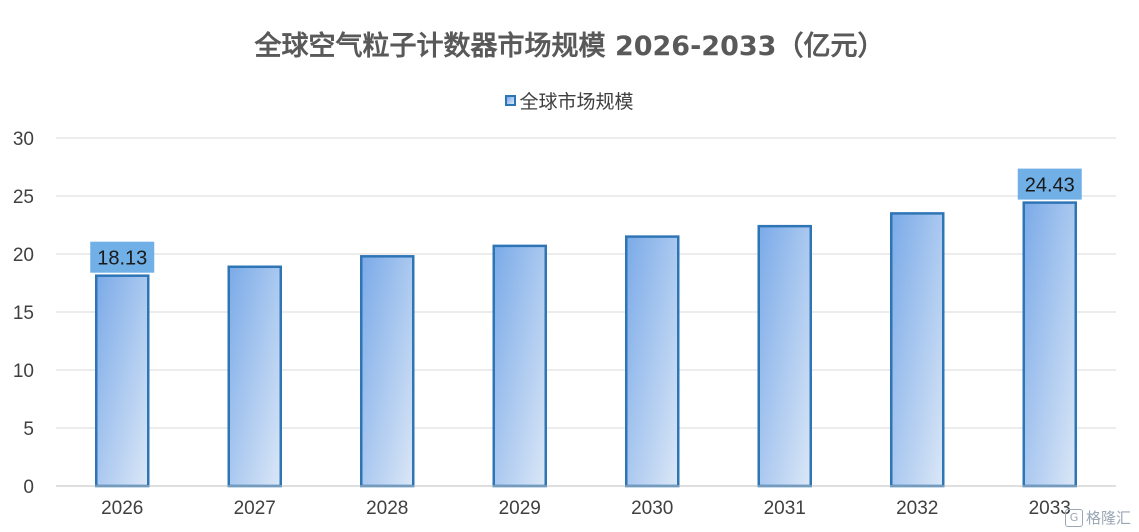  What do you see at coordinates (23, 255) in the screenshot?
I see `y-tick-label: 20` at bounding box center [23, 255].